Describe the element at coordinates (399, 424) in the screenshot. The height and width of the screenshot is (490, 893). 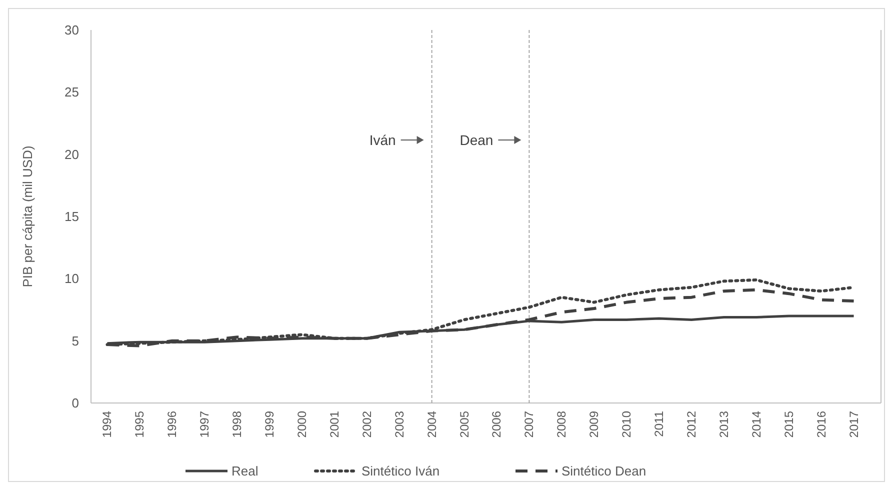
I see `x-tick-label: 2003` at that location.